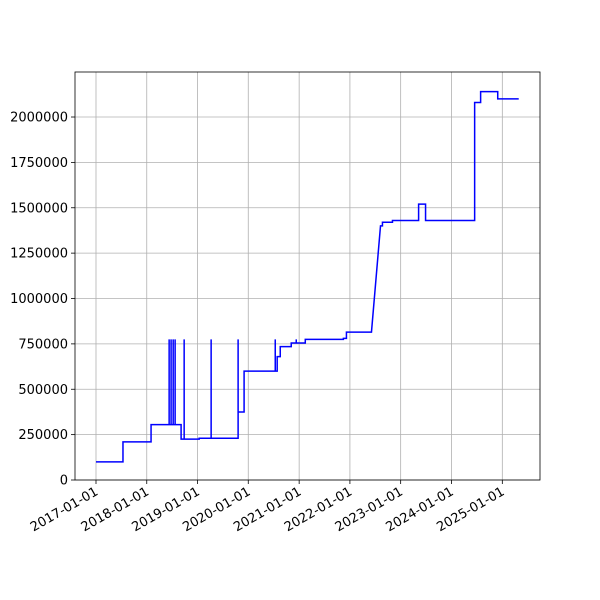 This screenshot has width=600, height=600. Describe the element at coordinates (64, 481) in the screenshot. I see `y-tick-label: 0` at that location.